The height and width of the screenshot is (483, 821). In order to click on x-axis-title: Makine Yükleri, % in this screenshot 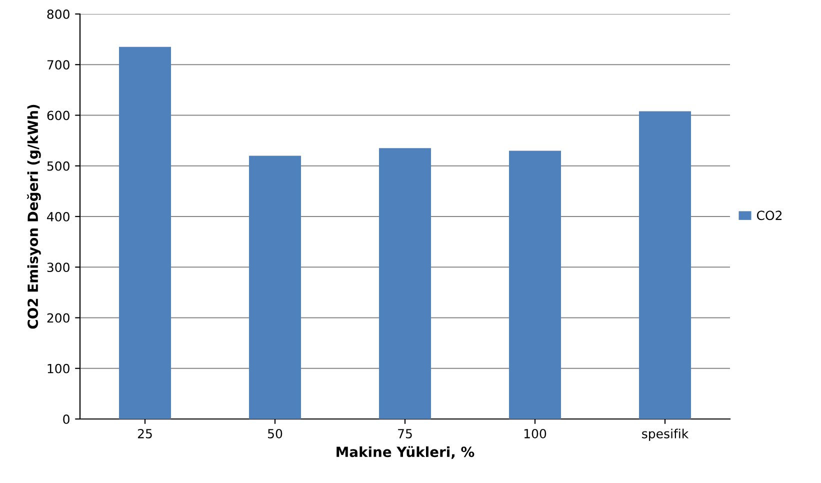, I will do `click(405, 452)`.